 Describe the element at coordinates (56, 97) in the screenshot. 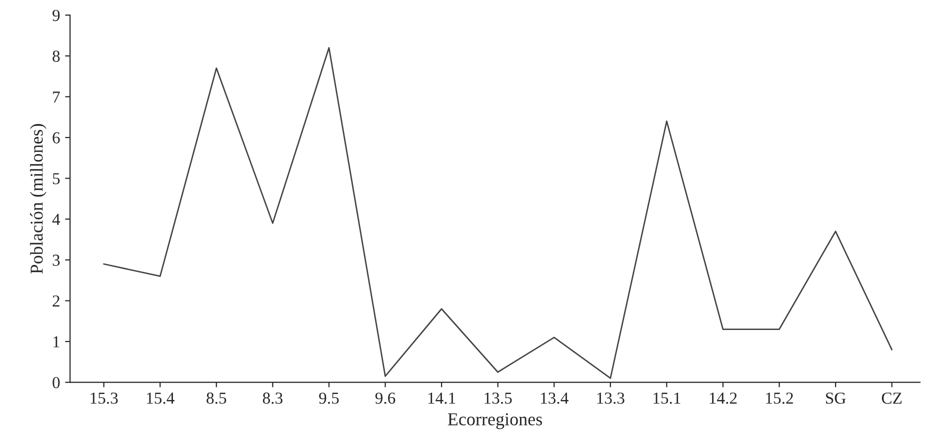

I see `y-tick-label: 7` at that location.